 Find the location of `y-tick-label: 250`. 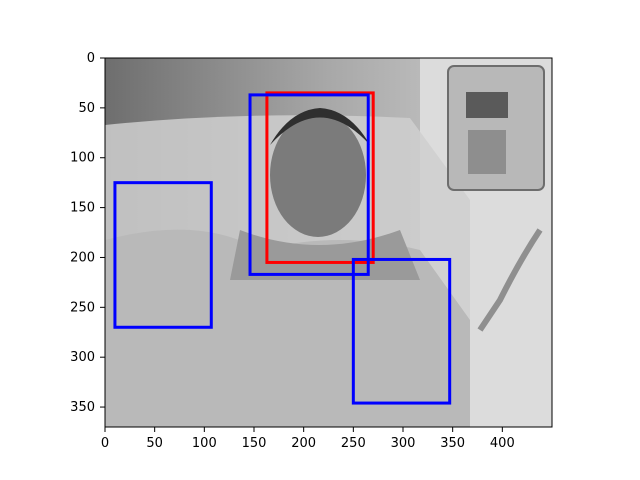

y-tick-label: 250 is located at coordinates (82, 307).